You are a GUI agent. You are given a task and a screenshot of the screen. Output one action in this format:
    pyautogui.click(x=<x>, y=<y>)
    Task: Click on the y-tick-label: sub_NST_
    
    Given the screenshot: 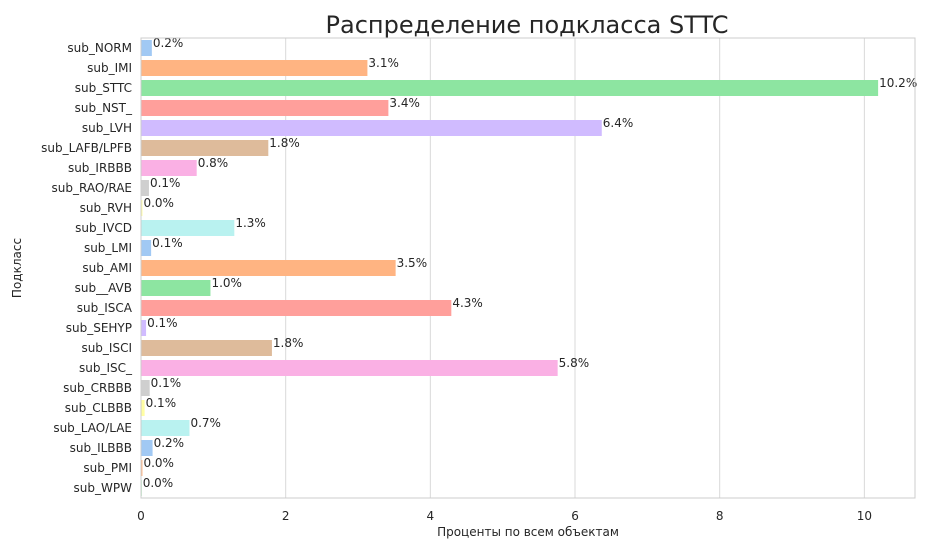 What is the action you would take?
    pyautogui.click(x=104, y=108)
    